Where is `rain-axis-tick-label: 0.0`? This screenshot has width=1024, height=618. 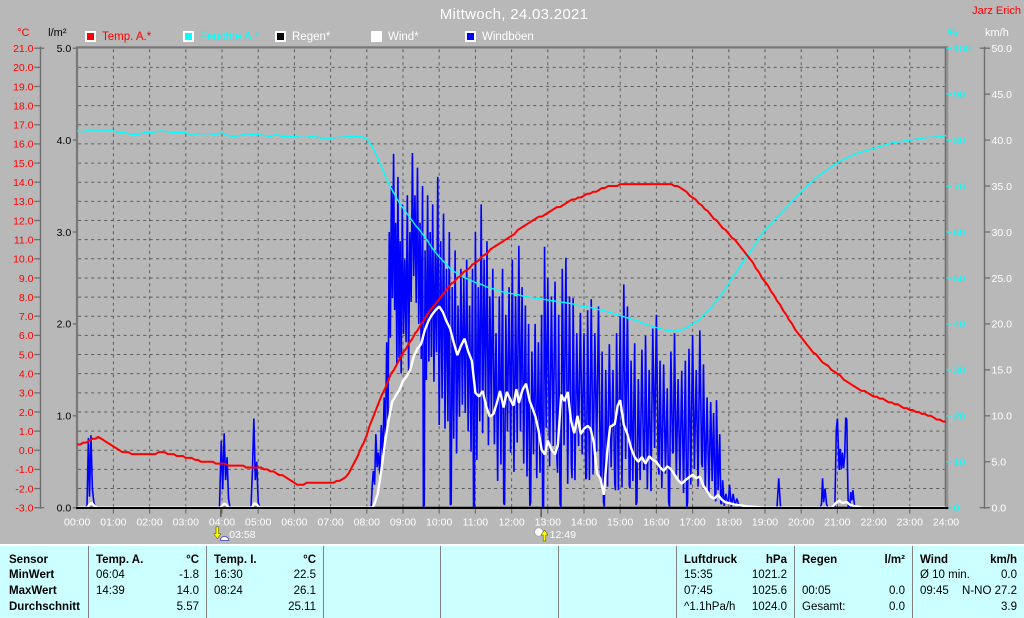
rain-axis-tick-label: 0.0 is located at coordinates (64, 509).